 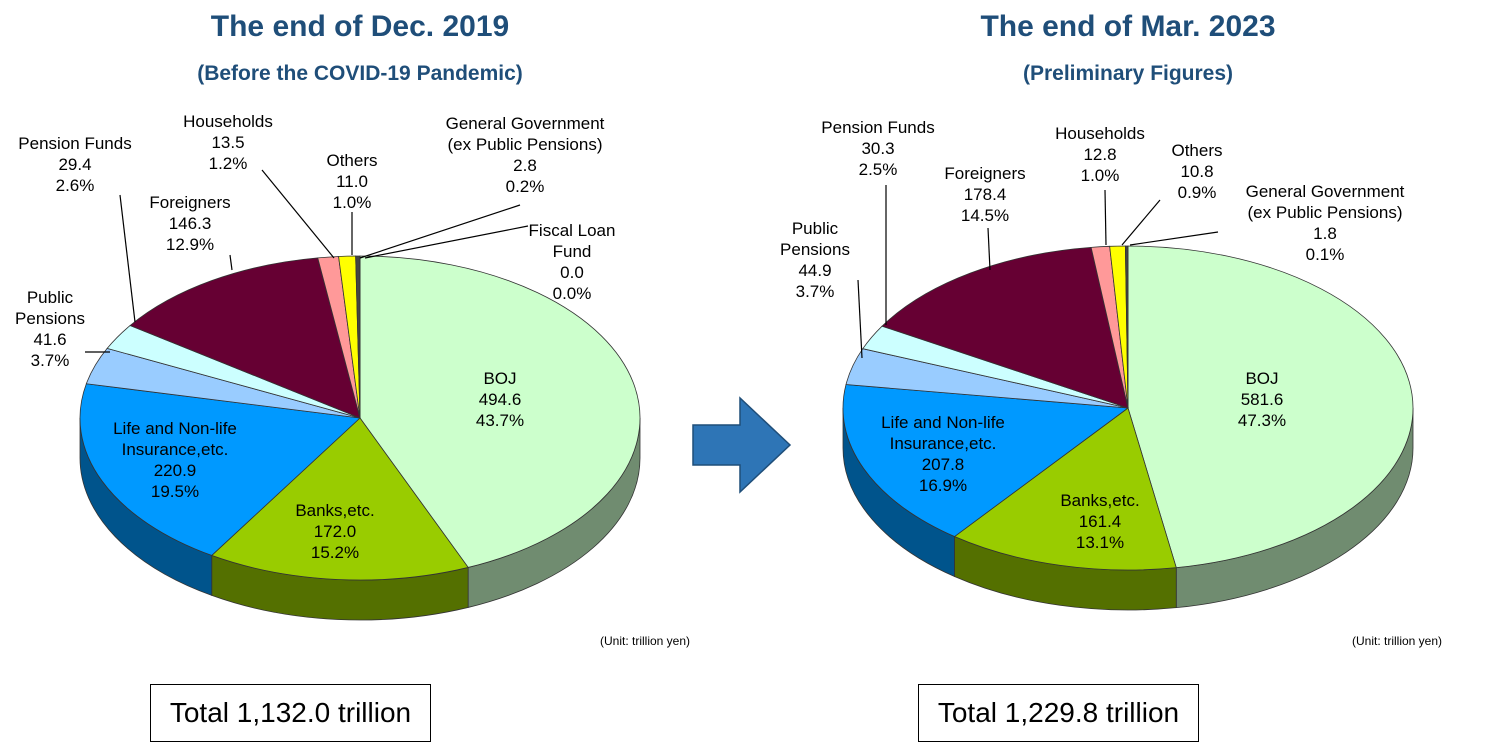 I want to click on total-box: Total 1,132.0 trillion yen, so click(x=290, y=713).